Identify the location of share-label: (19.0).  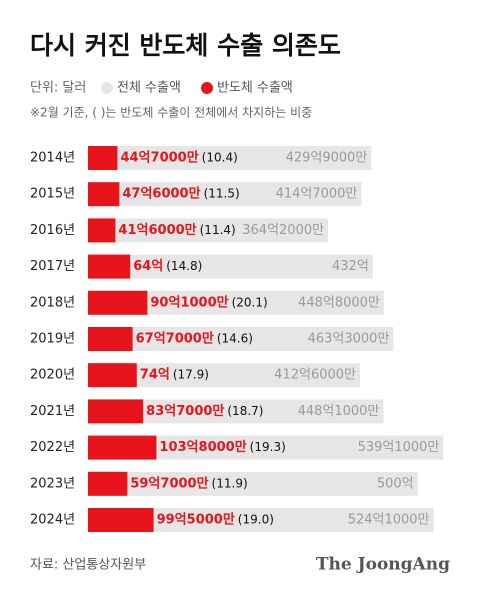
(256, 520).